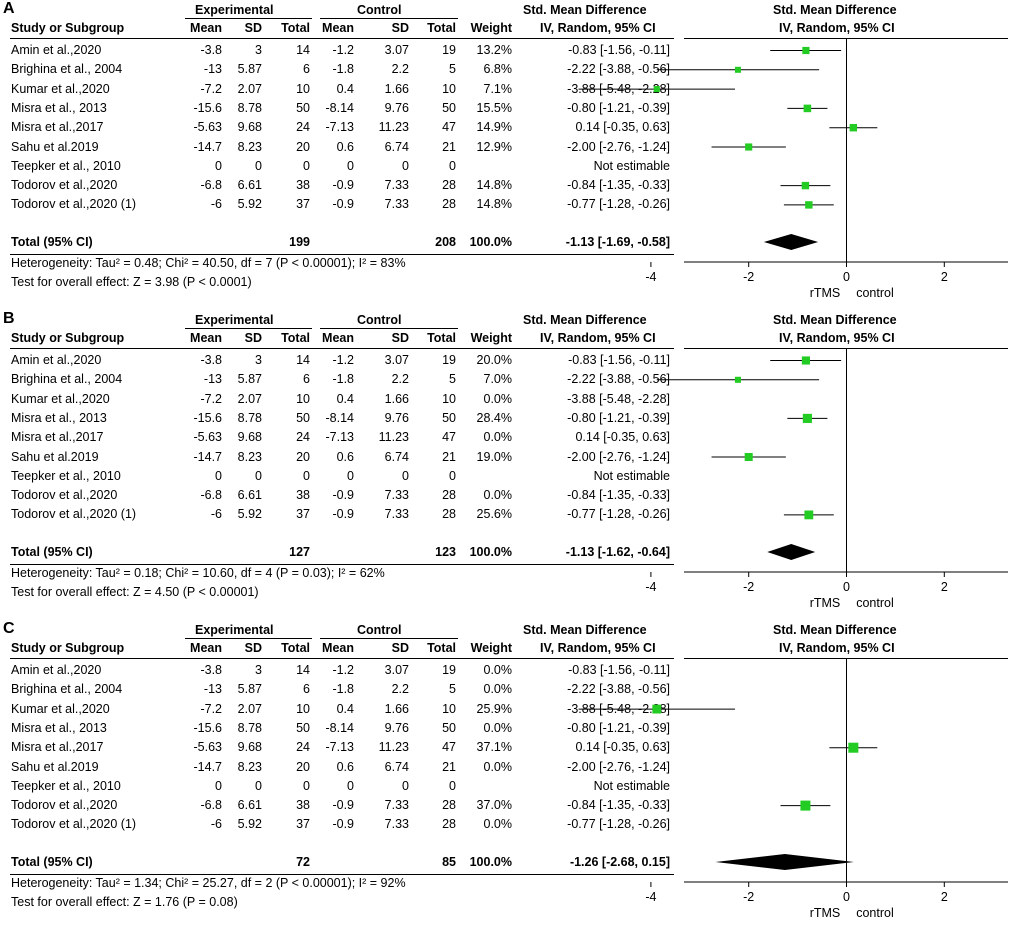  I want to click on header-weight: Weight, so click(491, 648).